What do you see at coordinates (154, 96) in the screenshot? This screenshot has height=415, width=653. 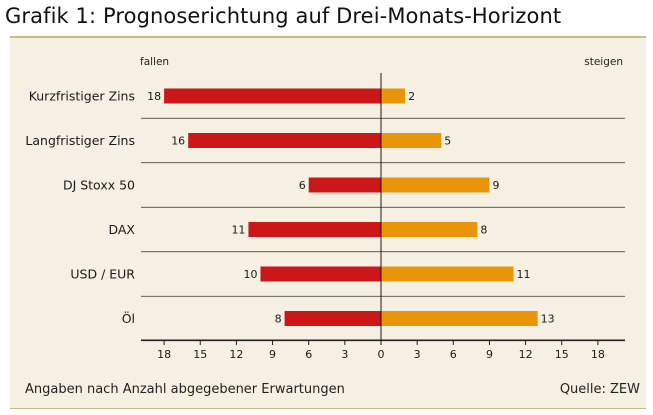 I see `bar-label-fallen: 18` at bounding box center [154, 96].